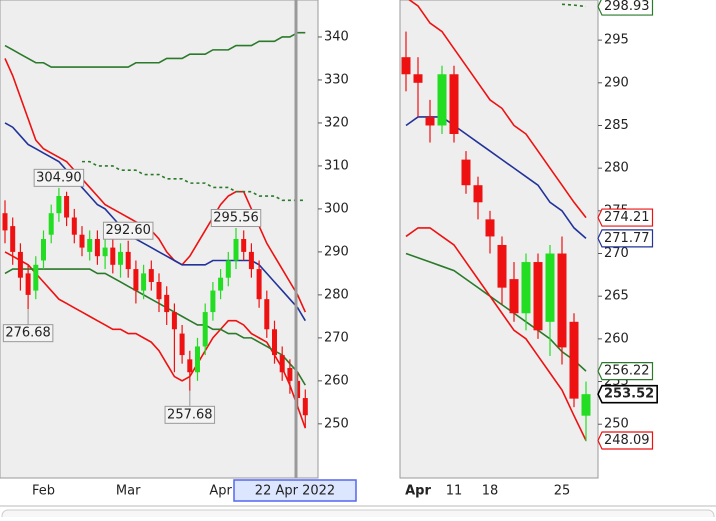  What do you see at coordinates (336, 165) in the screenshot?
I see `y-tick-label: 310` at bounding box center [336, 165].